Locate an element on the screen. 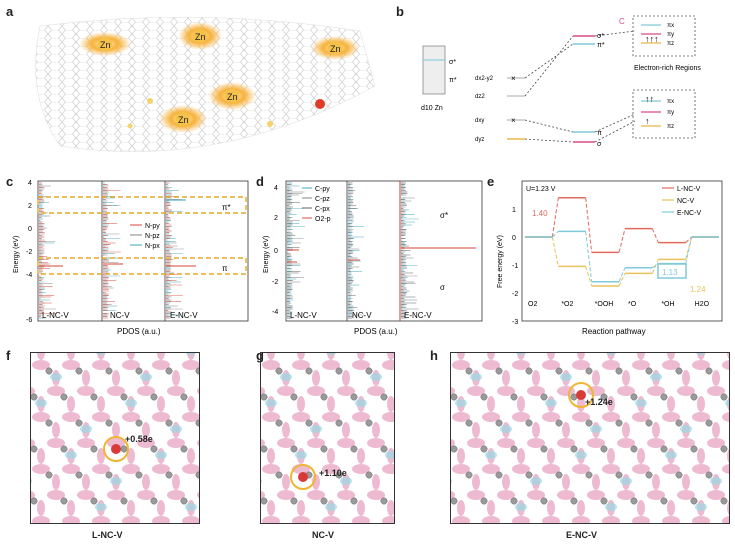 This screenshot has height=544, width=735. pi-star-annotation: π* is located at coordinates (226, 207).